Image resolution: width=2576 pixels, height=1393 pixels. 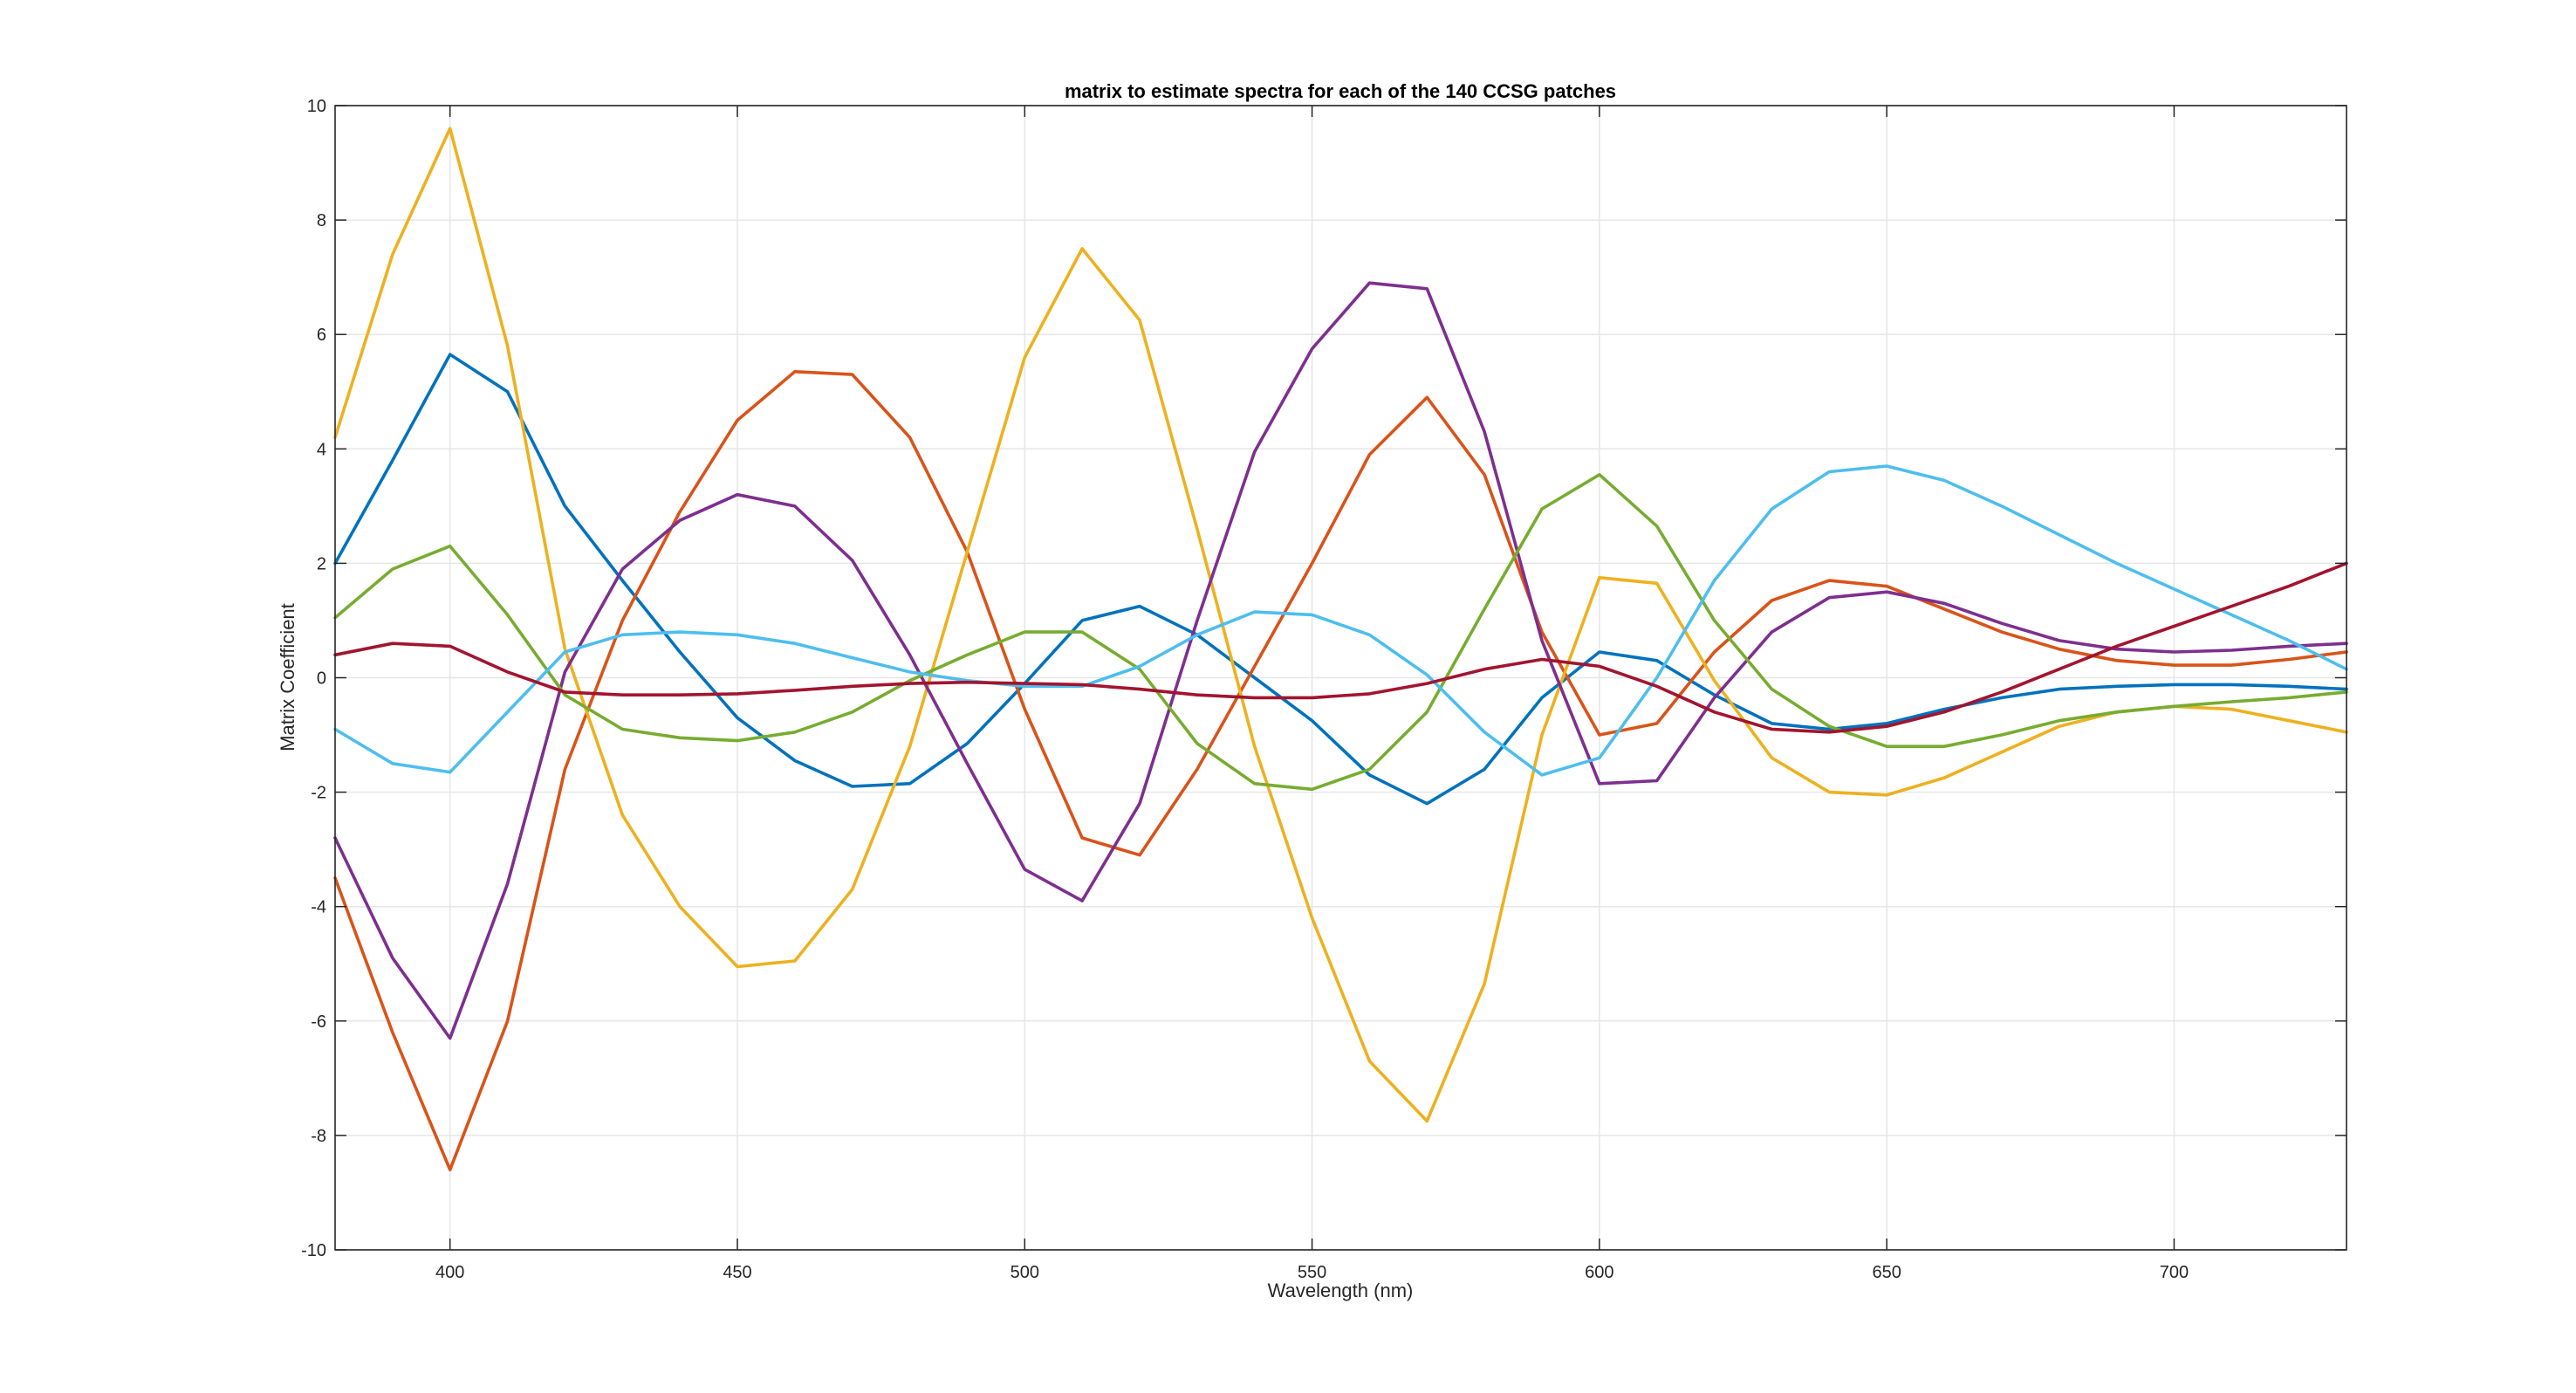 What do you see at coordinates (1341, 1290) in the screenshot?
I see `x-axis-label: Wavelength (nm)` at bounding box center [1341, 1290].